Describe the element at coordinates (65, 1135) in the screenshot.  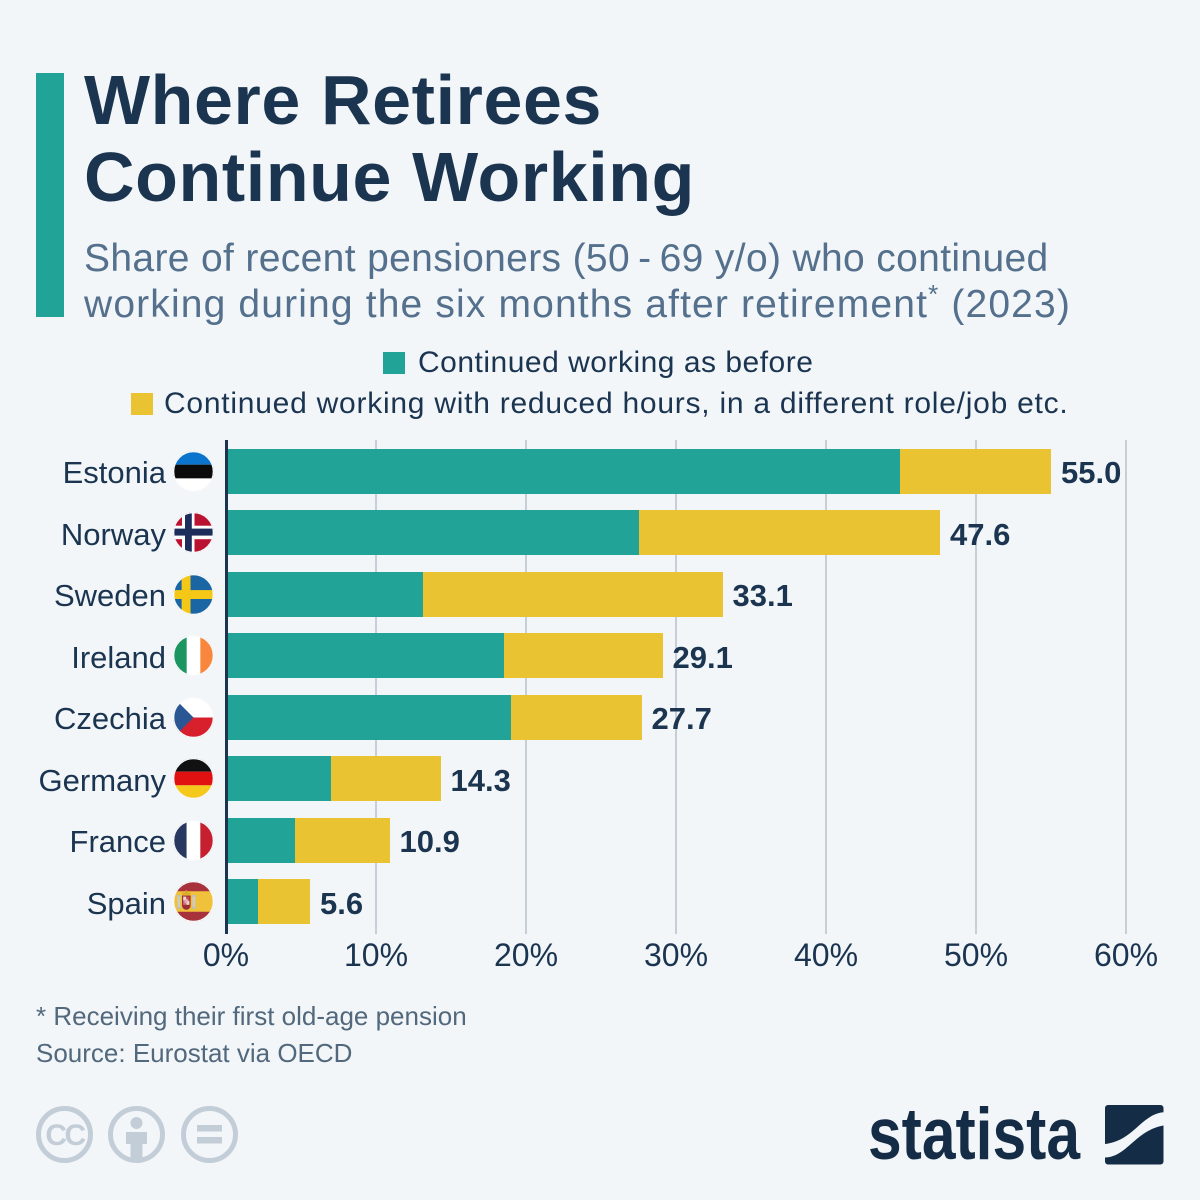
I see `svg-text: CC` at that location.